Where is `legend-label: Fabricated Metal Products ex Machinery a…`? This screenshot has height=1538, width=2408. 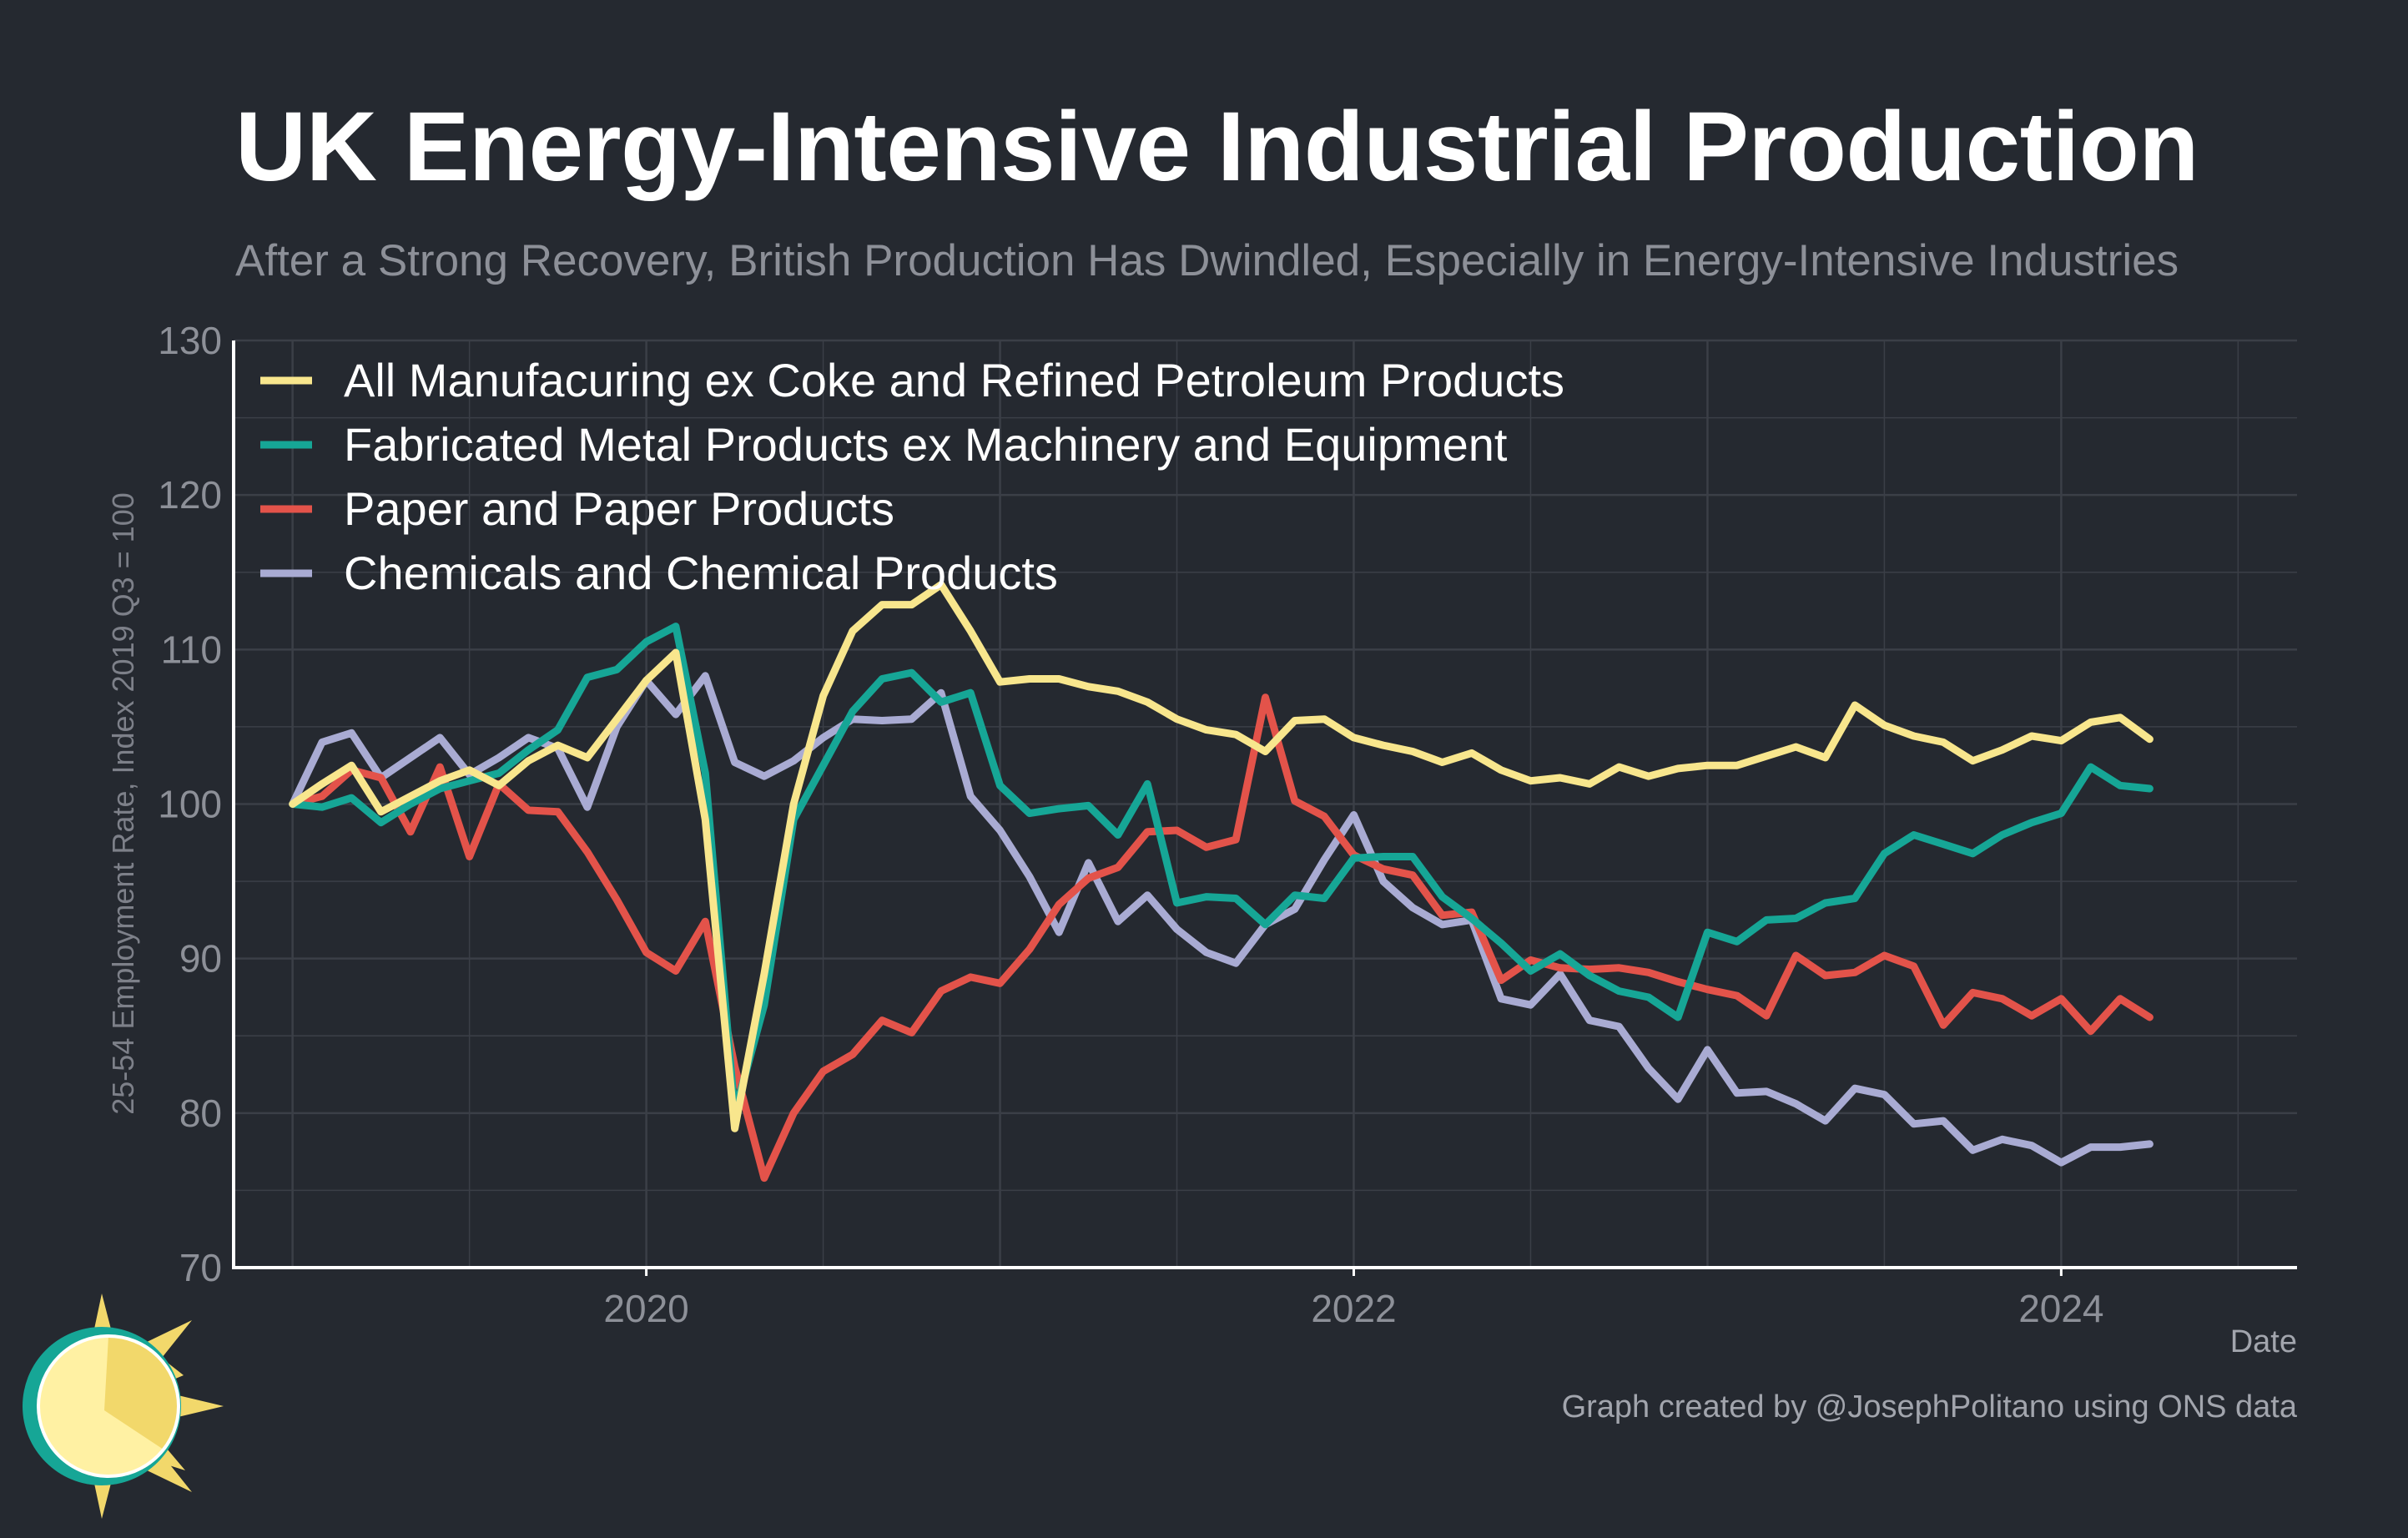 legend-label: Fabricated Metal Products ex Machinery a… is located at coordinates (926, 444).